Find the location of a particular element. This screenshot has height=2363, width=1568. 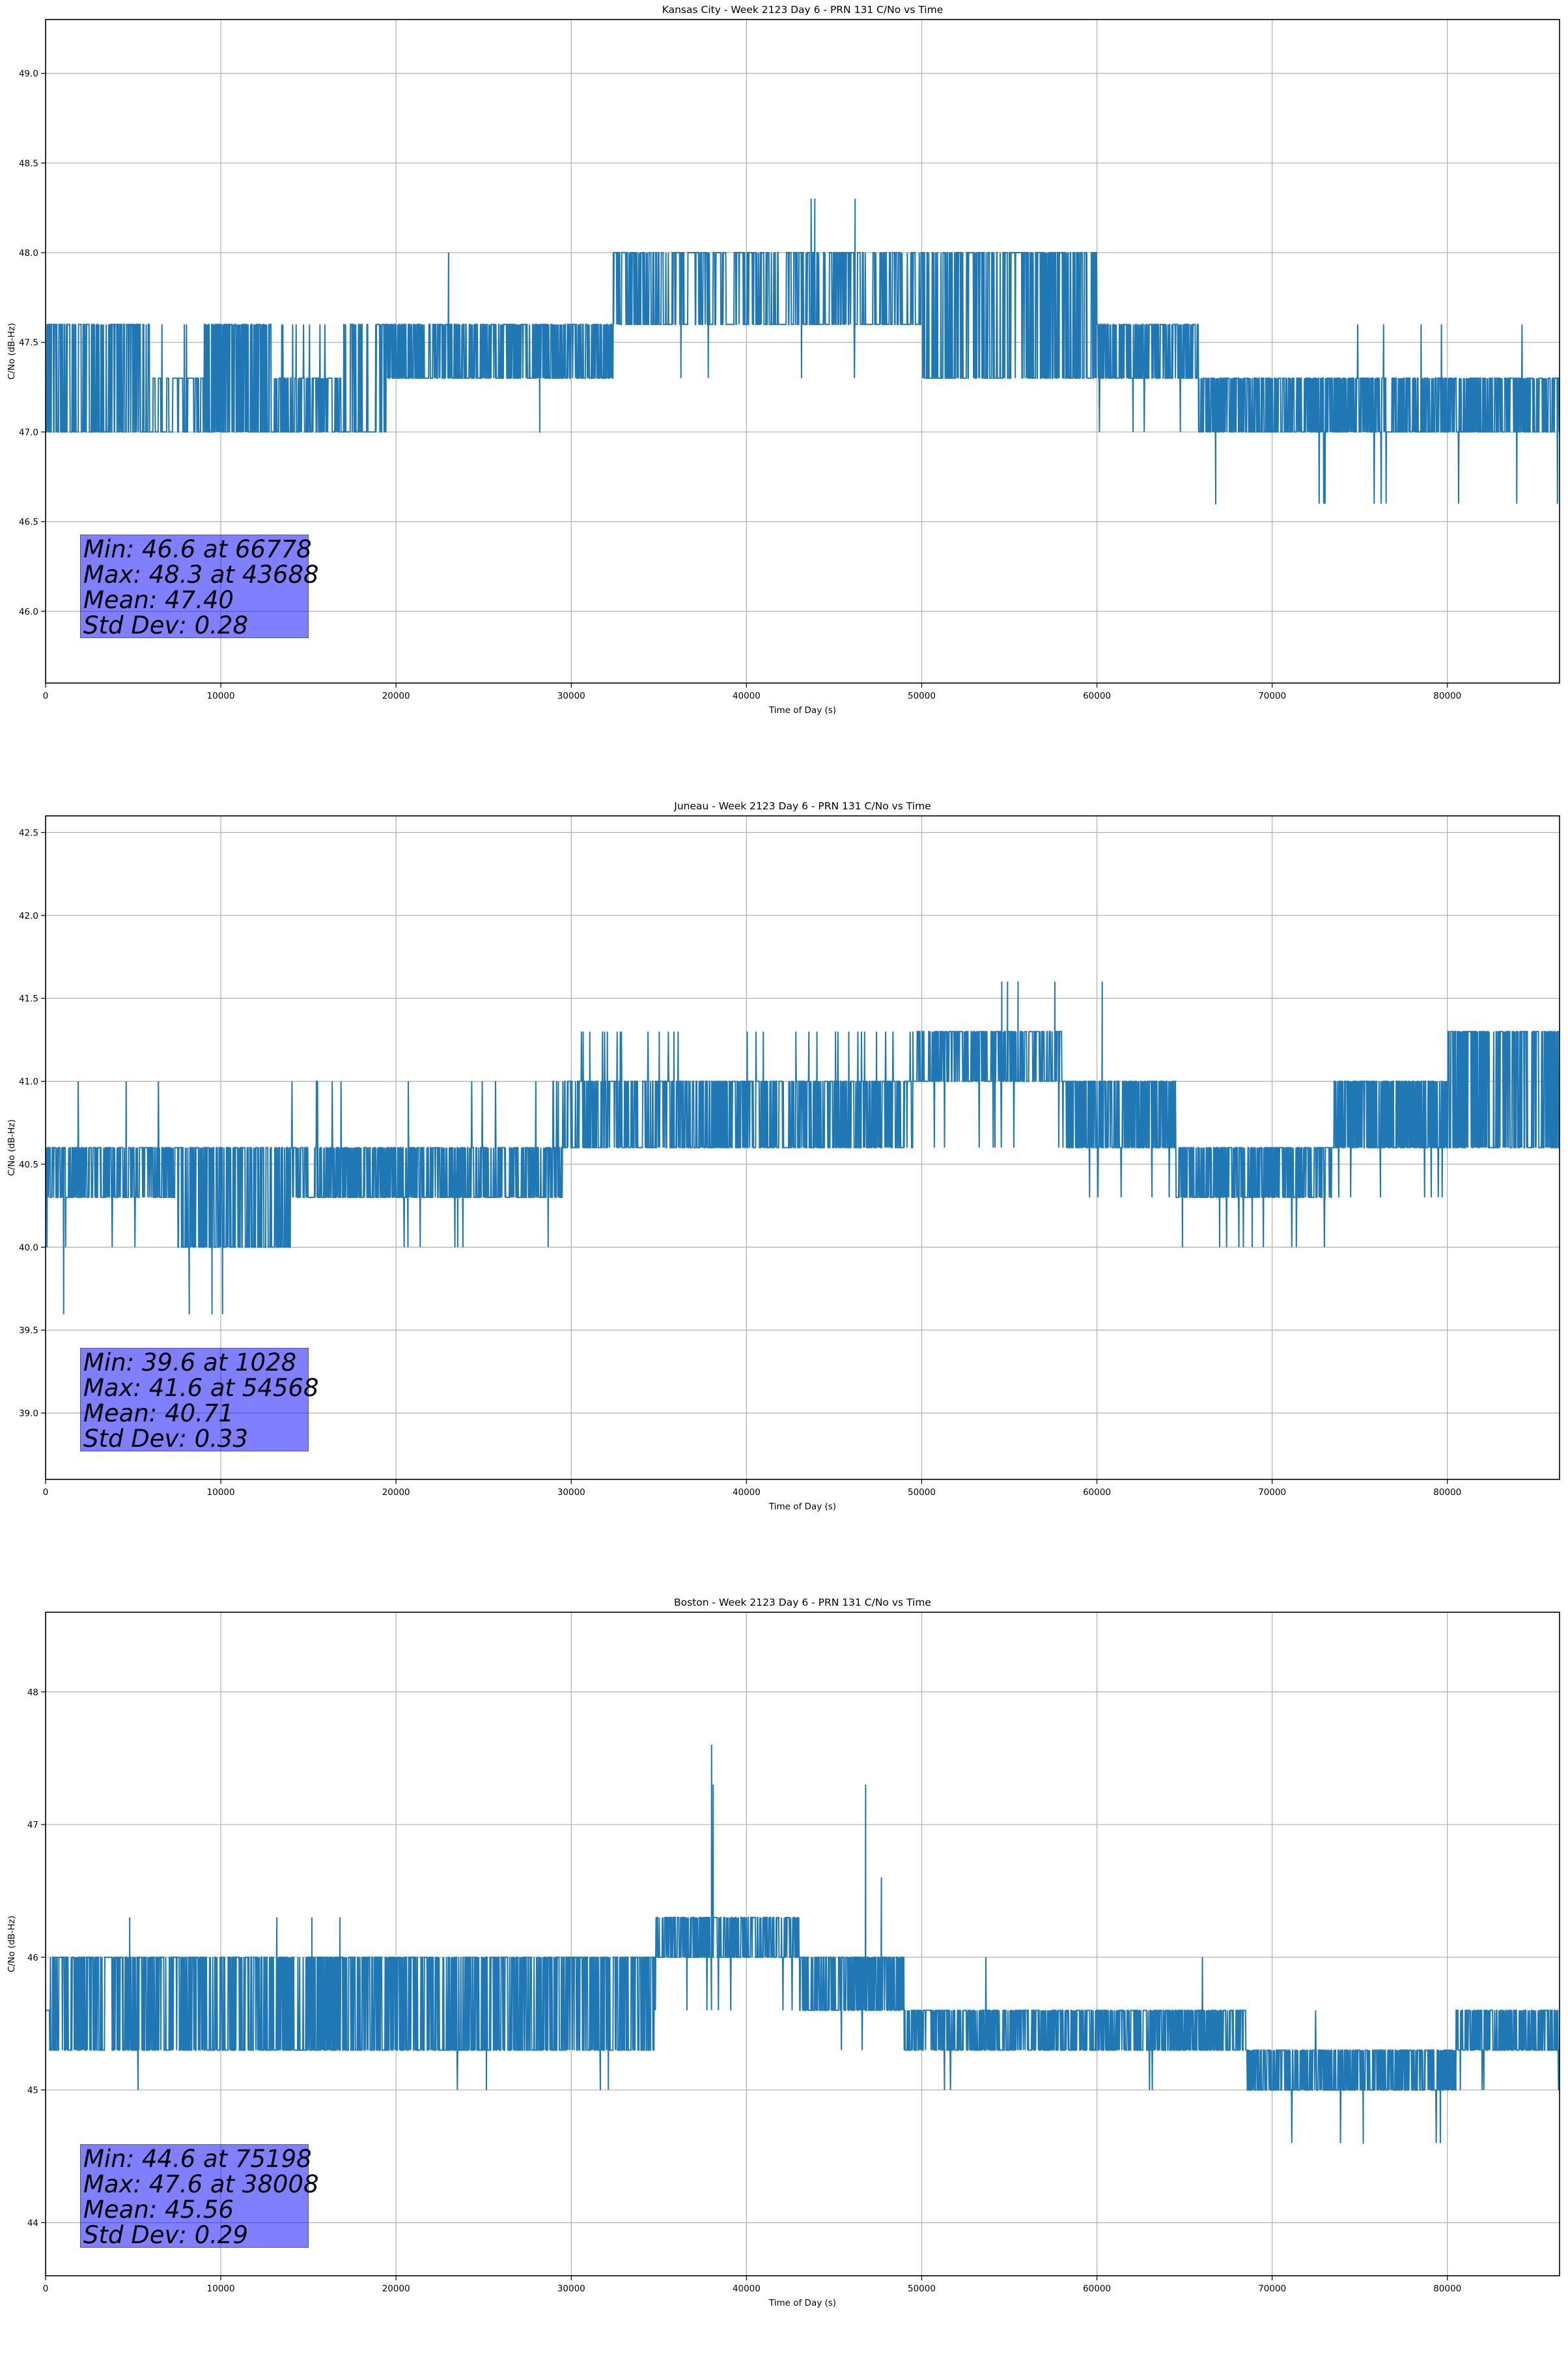

stats-max: Max: 47.6 at 38008 is located at coordinates (201, 2184).